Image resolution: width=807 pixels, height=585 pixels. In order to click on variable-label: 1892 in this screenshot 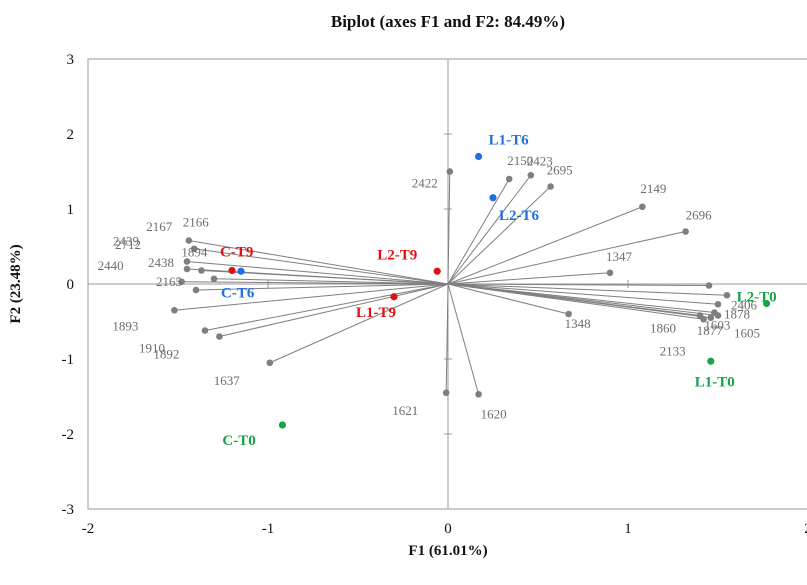, I will do `click(166, 354)`.